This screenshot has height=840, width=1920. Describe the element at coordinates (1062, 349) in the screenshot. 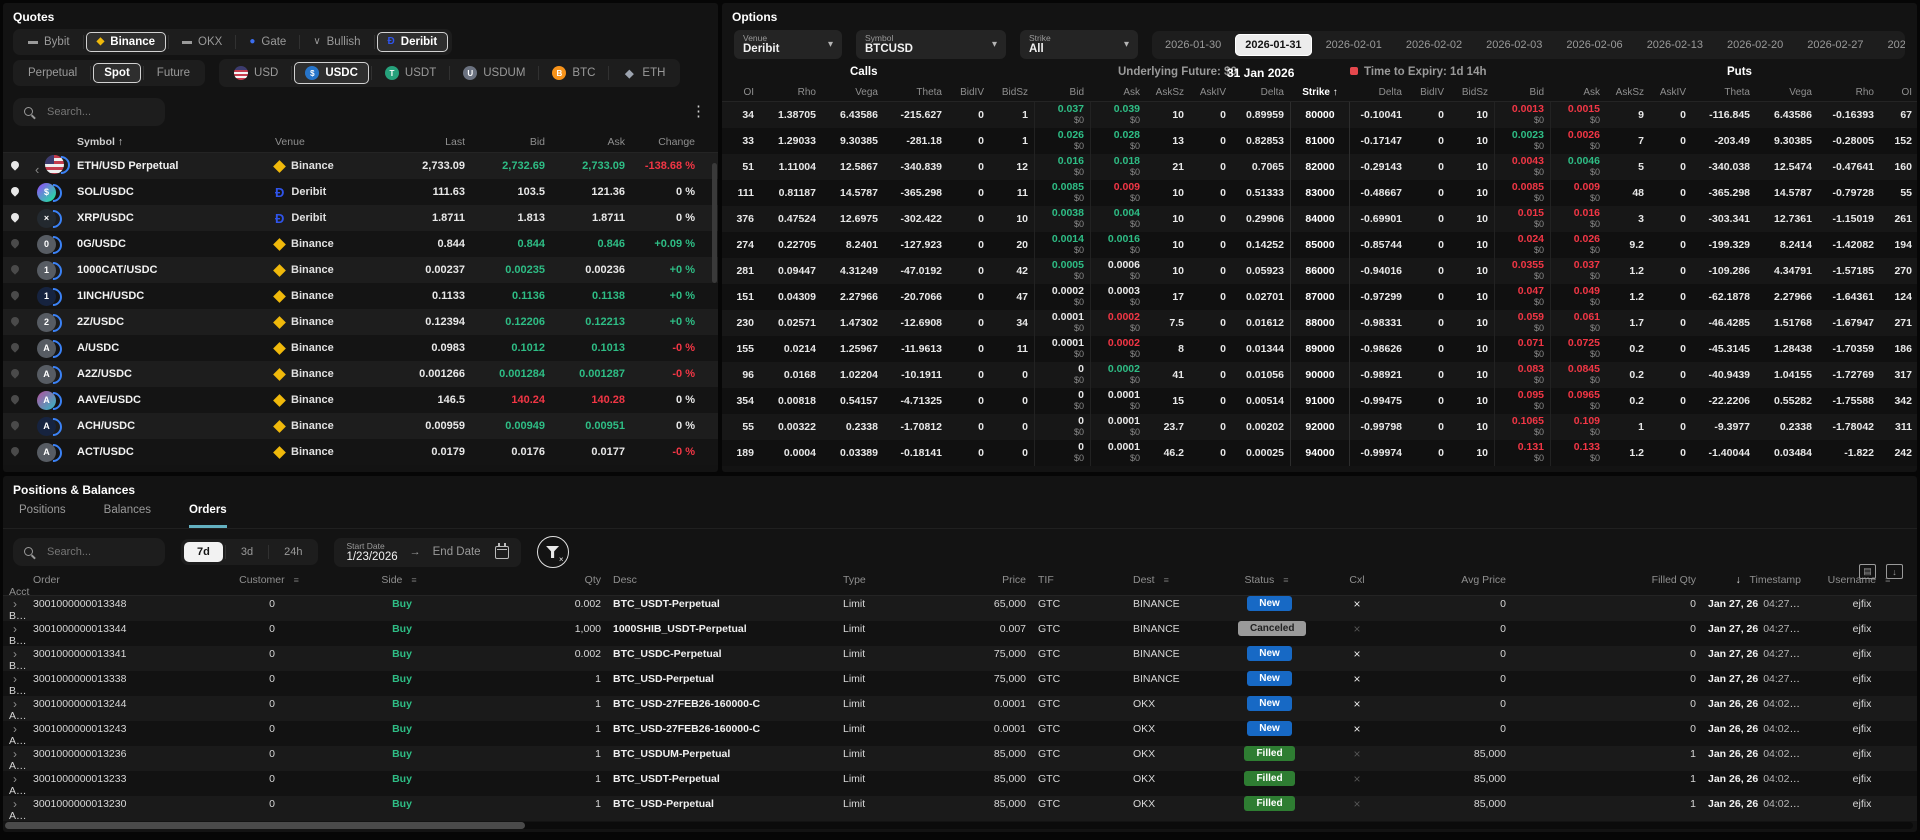

I see `call-bid: 0.0001 $0` at that location.